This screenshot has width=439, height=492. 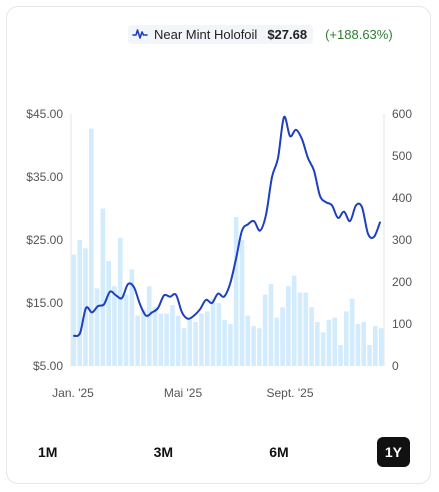 I want to click on chart-legend: Near Mint Holofoil $27.68 (+188.63%), so click(x=260, y=34).